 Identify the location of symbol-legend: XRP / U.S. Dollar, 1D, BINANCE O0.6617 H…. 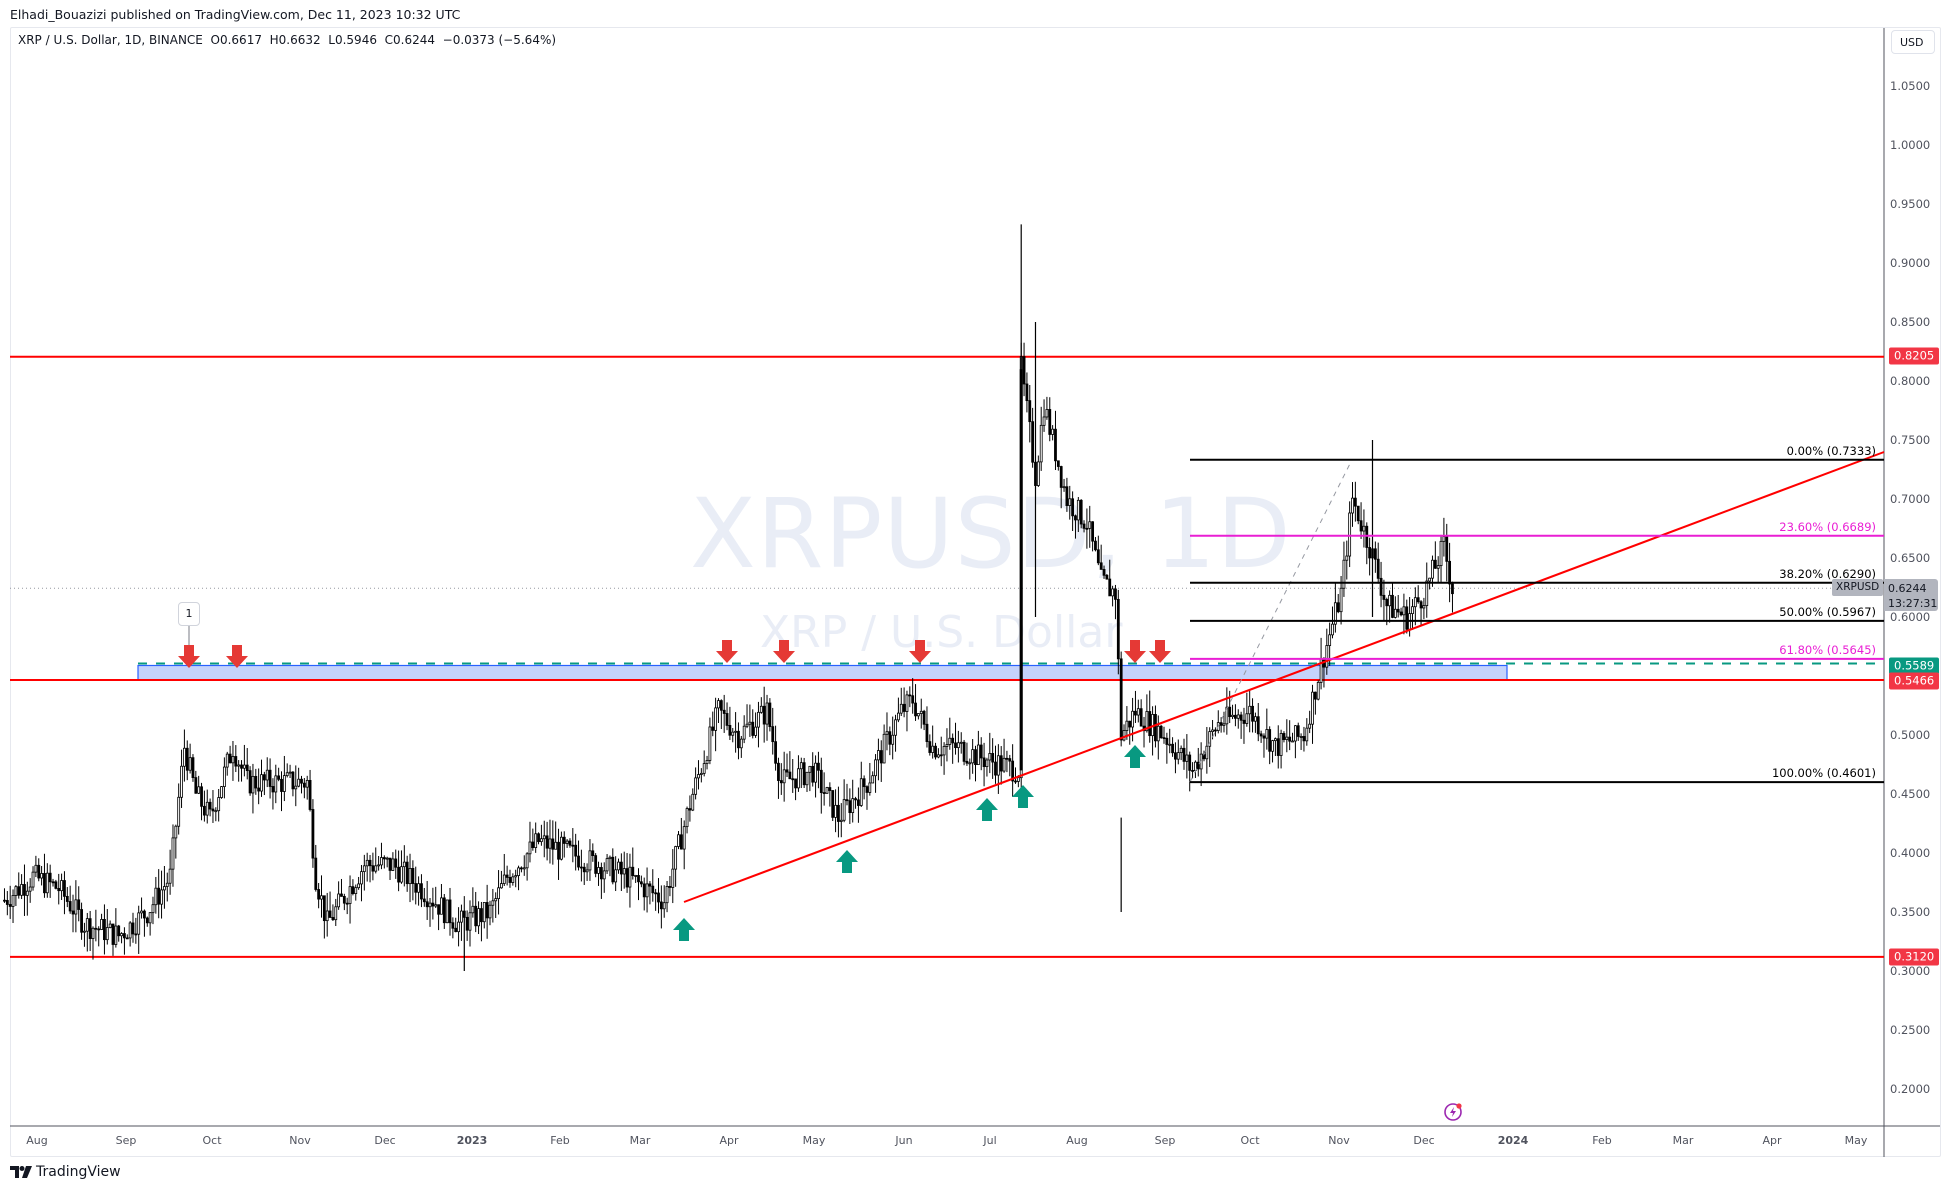
(287, 40).